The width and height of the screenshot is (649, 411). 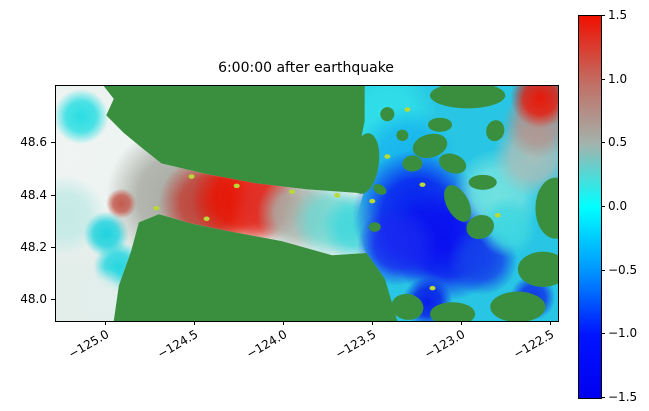 I want to click on colorbar-tick-label: −1.0, so click(x=623, y=333).